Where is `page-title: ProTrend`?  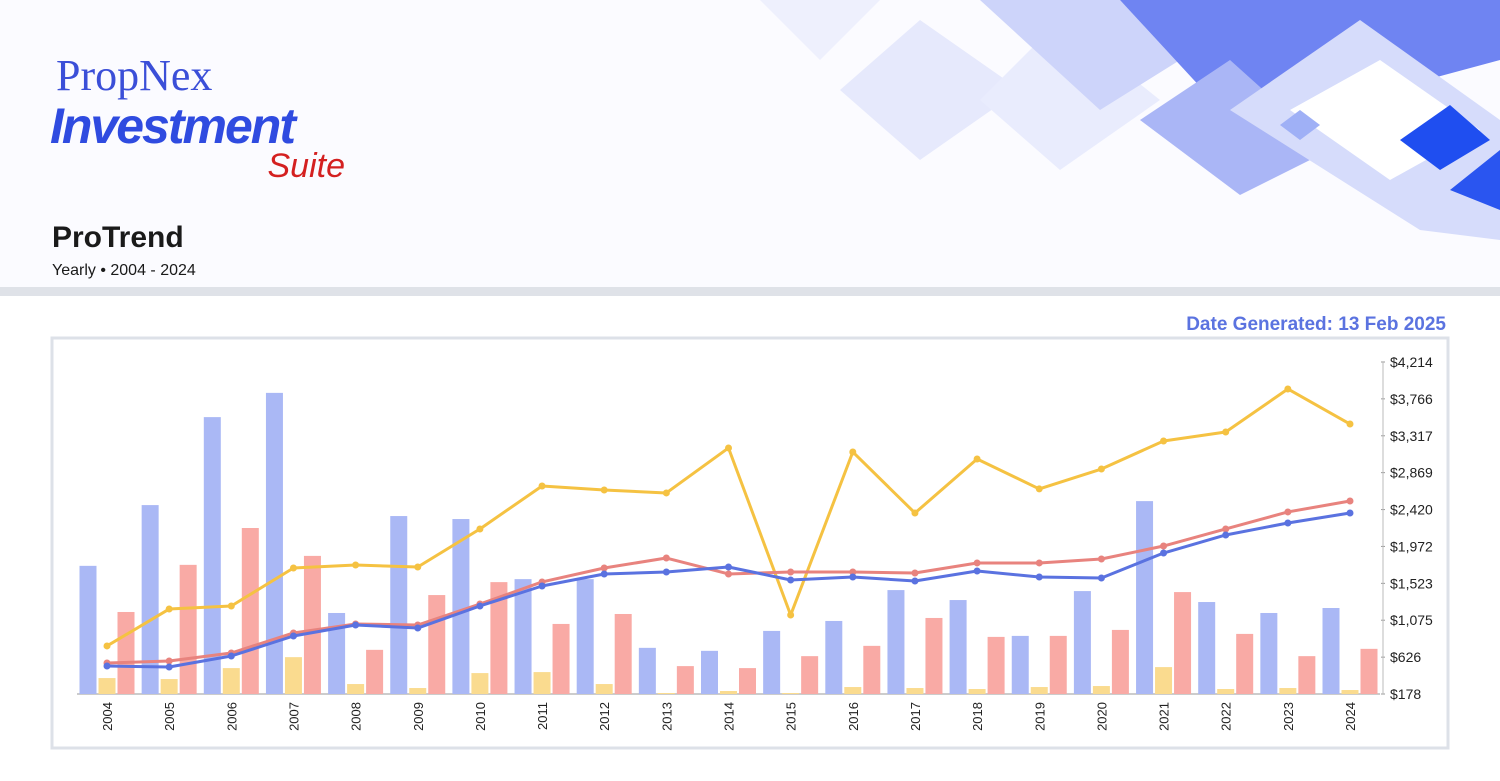
page-title: ProTrend is located at coordinates (118, 237).